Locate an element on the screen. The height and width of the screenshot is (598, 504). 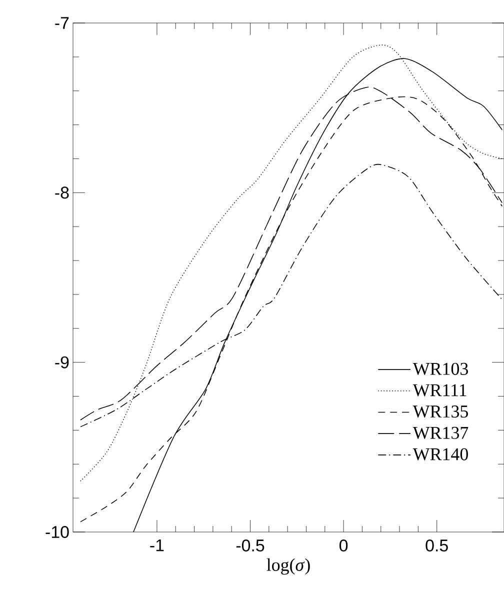
legend-label: WR137 is located at coordinates (440, 433).